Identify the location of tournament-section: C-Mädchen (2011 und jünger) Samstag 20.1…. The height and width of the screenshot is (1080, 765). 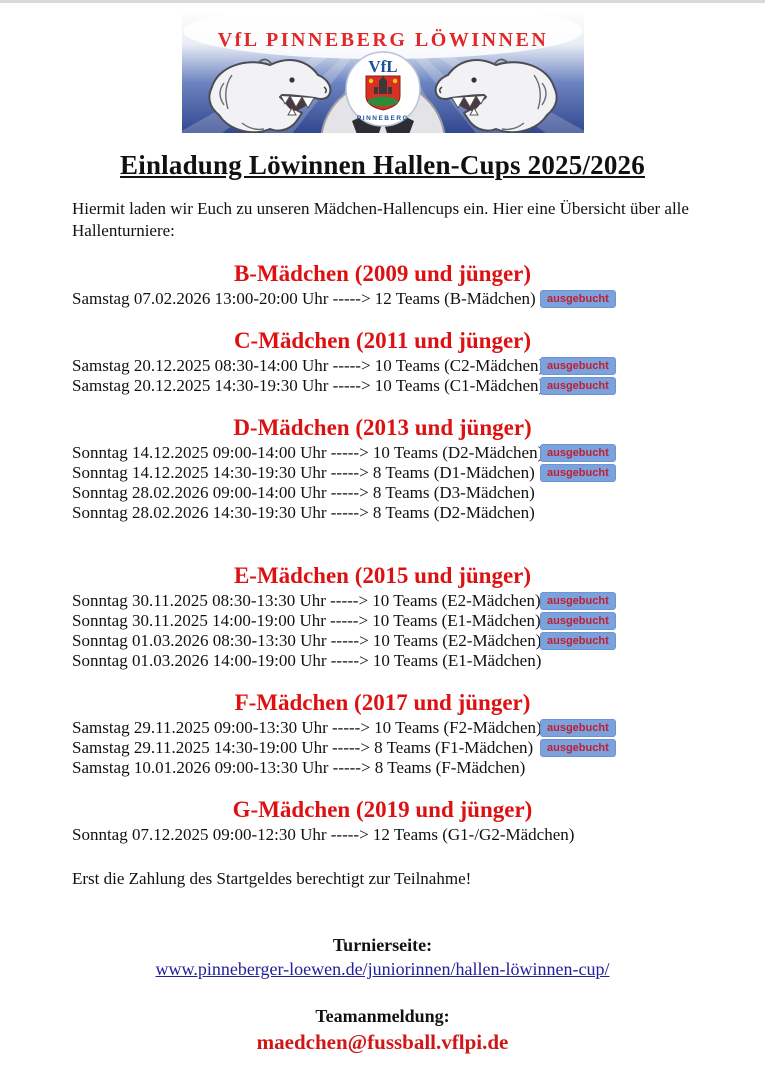
(382, 362).